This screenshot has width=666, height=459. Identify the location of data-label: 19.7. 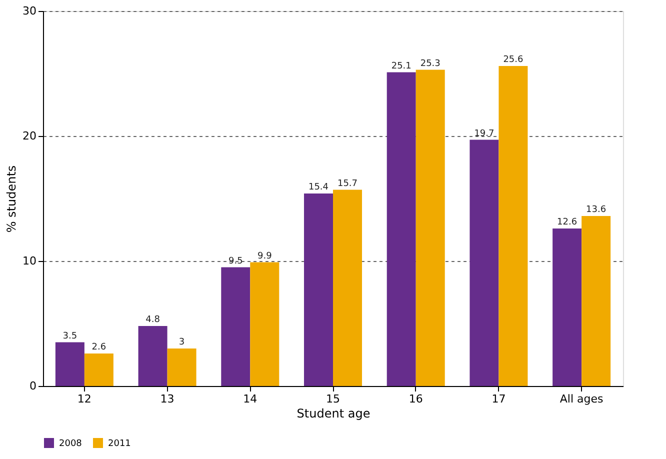
(484, 133).